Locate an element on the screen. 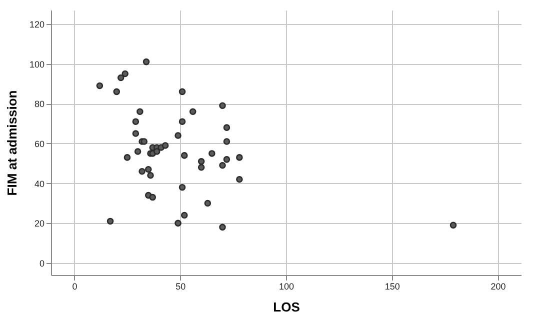 This screenshot has height=330, width=550. x-tick-label: 200 is located at coordinates (498, 287).